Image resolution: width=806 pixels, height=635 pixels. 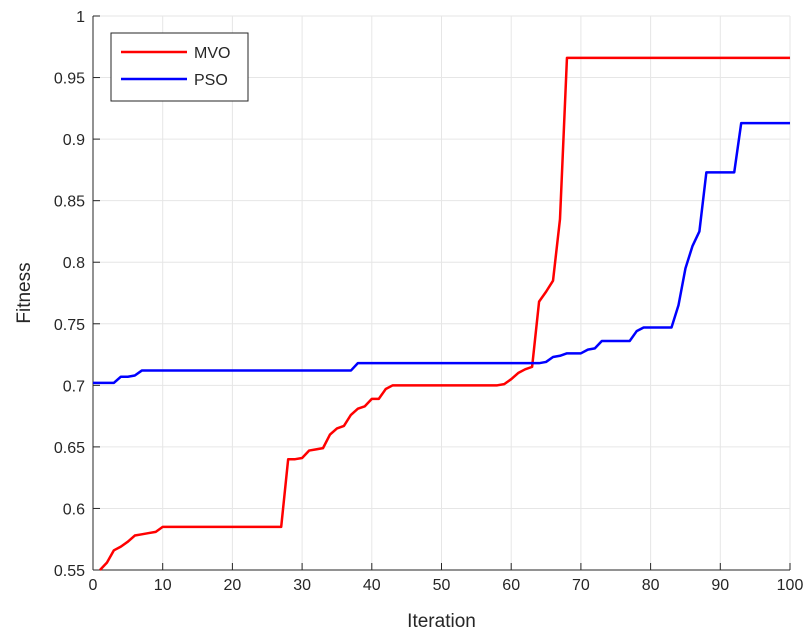 I want to click on x-tick-label: 90, so click(x=720, y=585).